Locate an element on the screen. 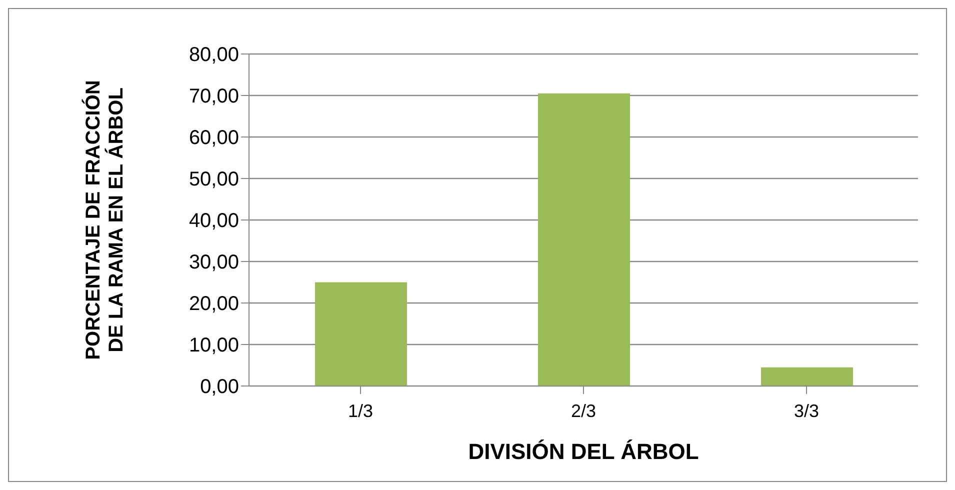 Image resolution: width=955 pixels, height=490 pixels. y-tick-label: 60,00 is located at coordinates (213, 138).